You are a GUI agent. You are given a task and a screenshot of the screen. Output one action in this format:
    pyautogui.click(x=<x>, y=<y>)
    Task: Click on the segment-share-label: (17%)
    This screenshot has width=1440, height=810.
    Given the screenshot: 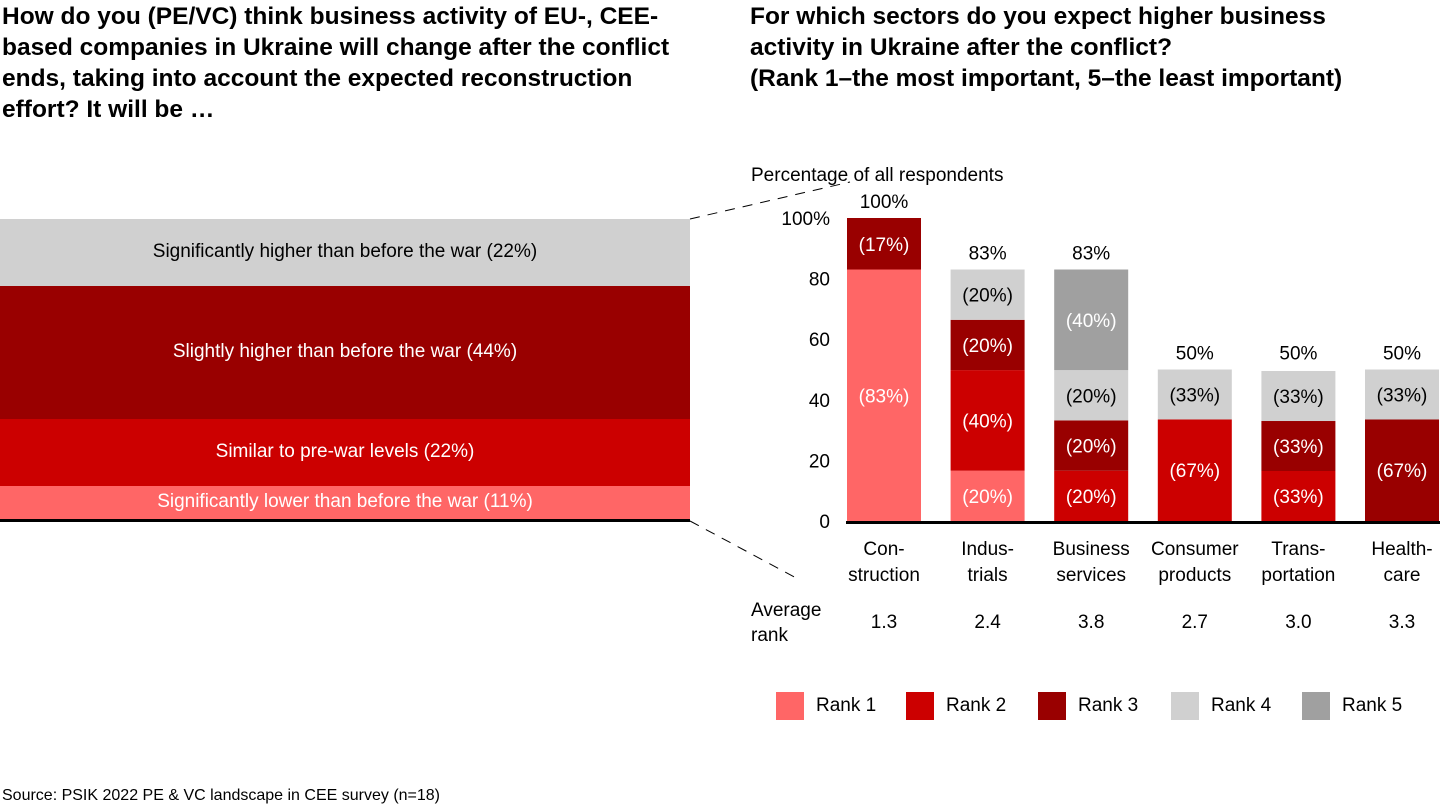 What is the action you would take?
    pyautogui.click(x=884, y=245)
    